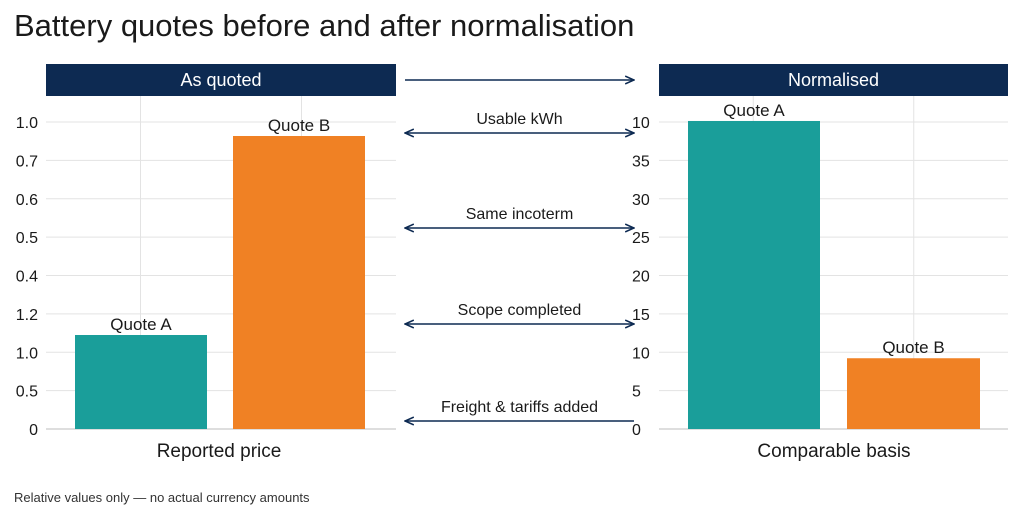 This screenshot has height=512, width=1024. Describe the element at coordinates (641, 200) in the screenshot. I see `y-tick-label: 30` at that location.